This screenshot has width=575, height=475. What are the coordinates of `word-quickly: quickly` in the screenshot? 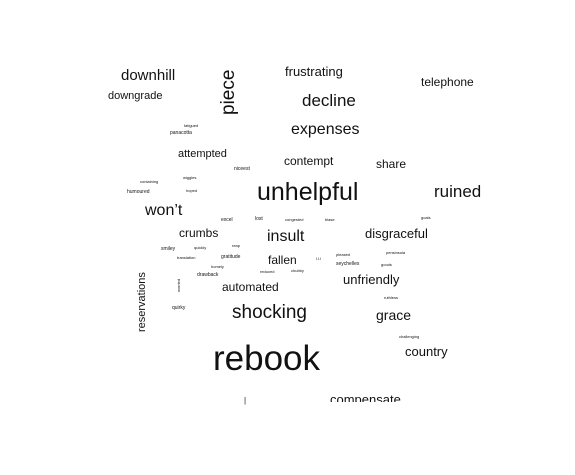 It's located at (200, 247).